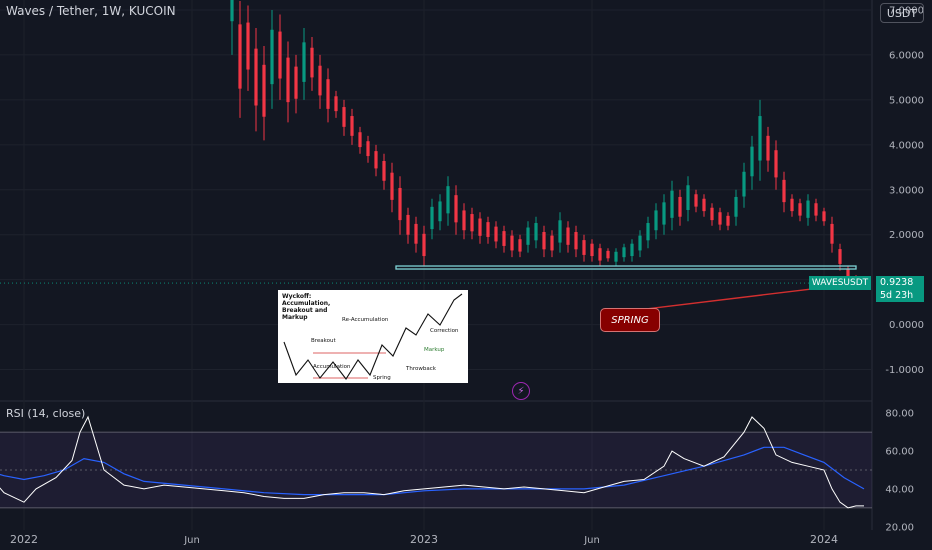  Describe the element at coordinates (906, 100) in the screenshot. I see `price-tick-label: 5.0000` at that location.